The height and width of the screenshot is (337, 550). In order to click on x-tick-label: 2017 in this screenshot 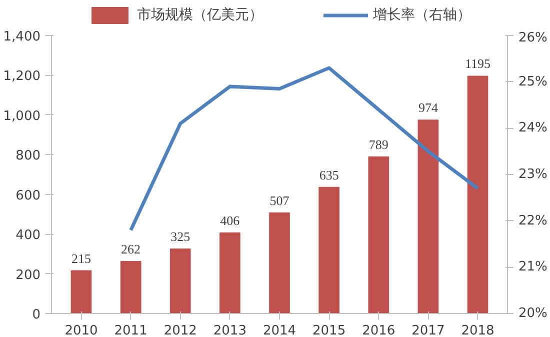, I will do `click(428, 330)`.